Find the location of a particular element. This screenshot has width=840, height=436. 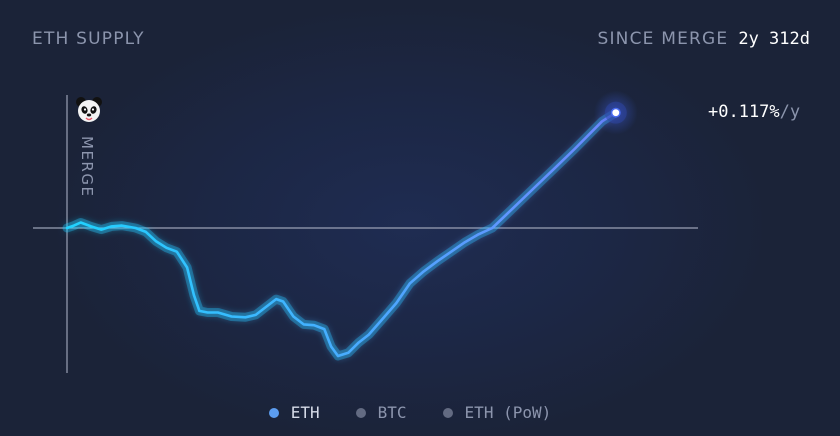

legend-label-btc: BTC is located at coordinates (392, 412).